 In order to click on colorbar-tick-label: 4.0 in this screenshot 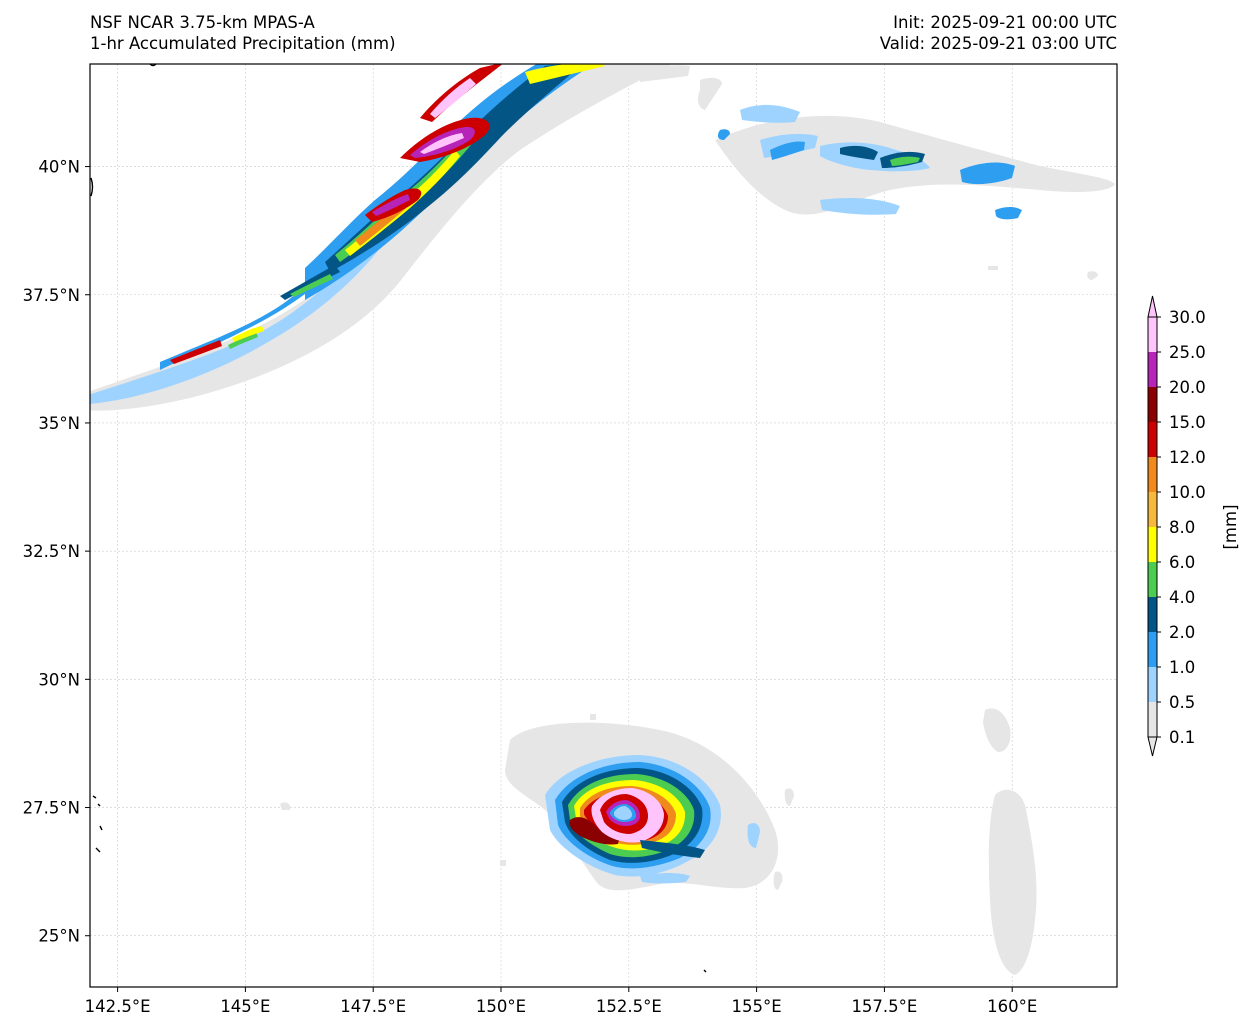, I will do `click(1182, 597)`.